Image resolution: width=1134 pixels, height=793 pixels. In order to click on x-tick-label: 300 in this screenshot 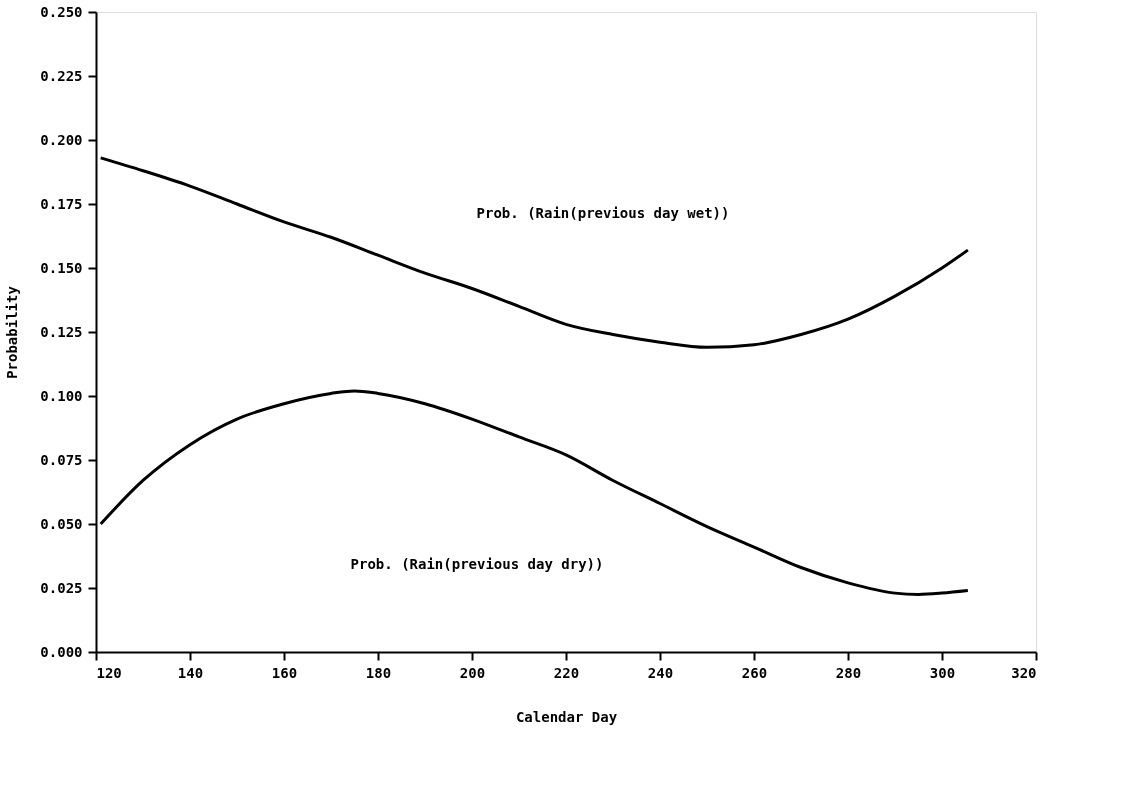, I will do `click(942, 672)`.